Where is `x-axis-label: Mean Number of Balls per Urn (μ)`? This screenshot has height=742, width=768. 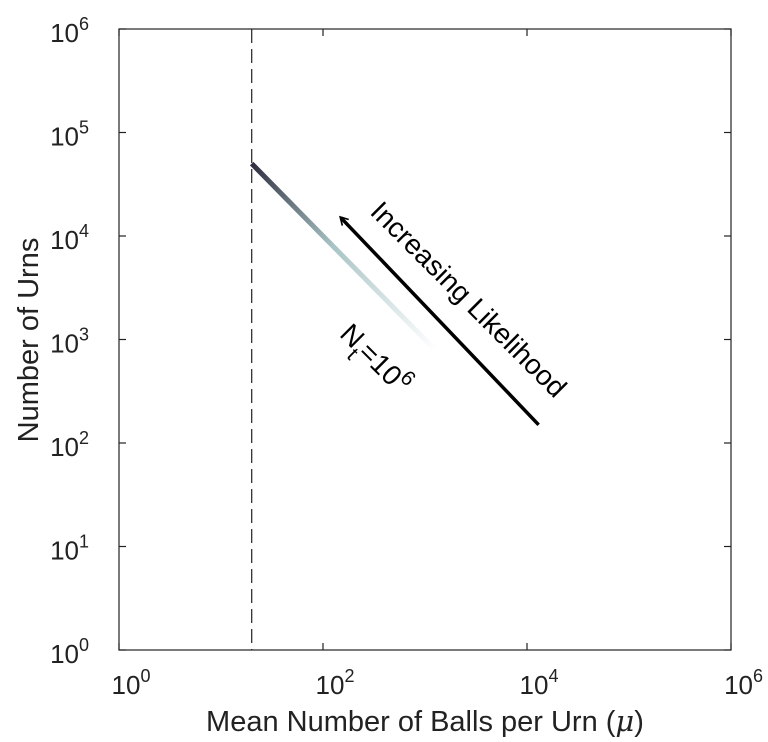
x-axis-label: Mean Number of Balls per Urn (μ) is located at coordinates (425, 721).